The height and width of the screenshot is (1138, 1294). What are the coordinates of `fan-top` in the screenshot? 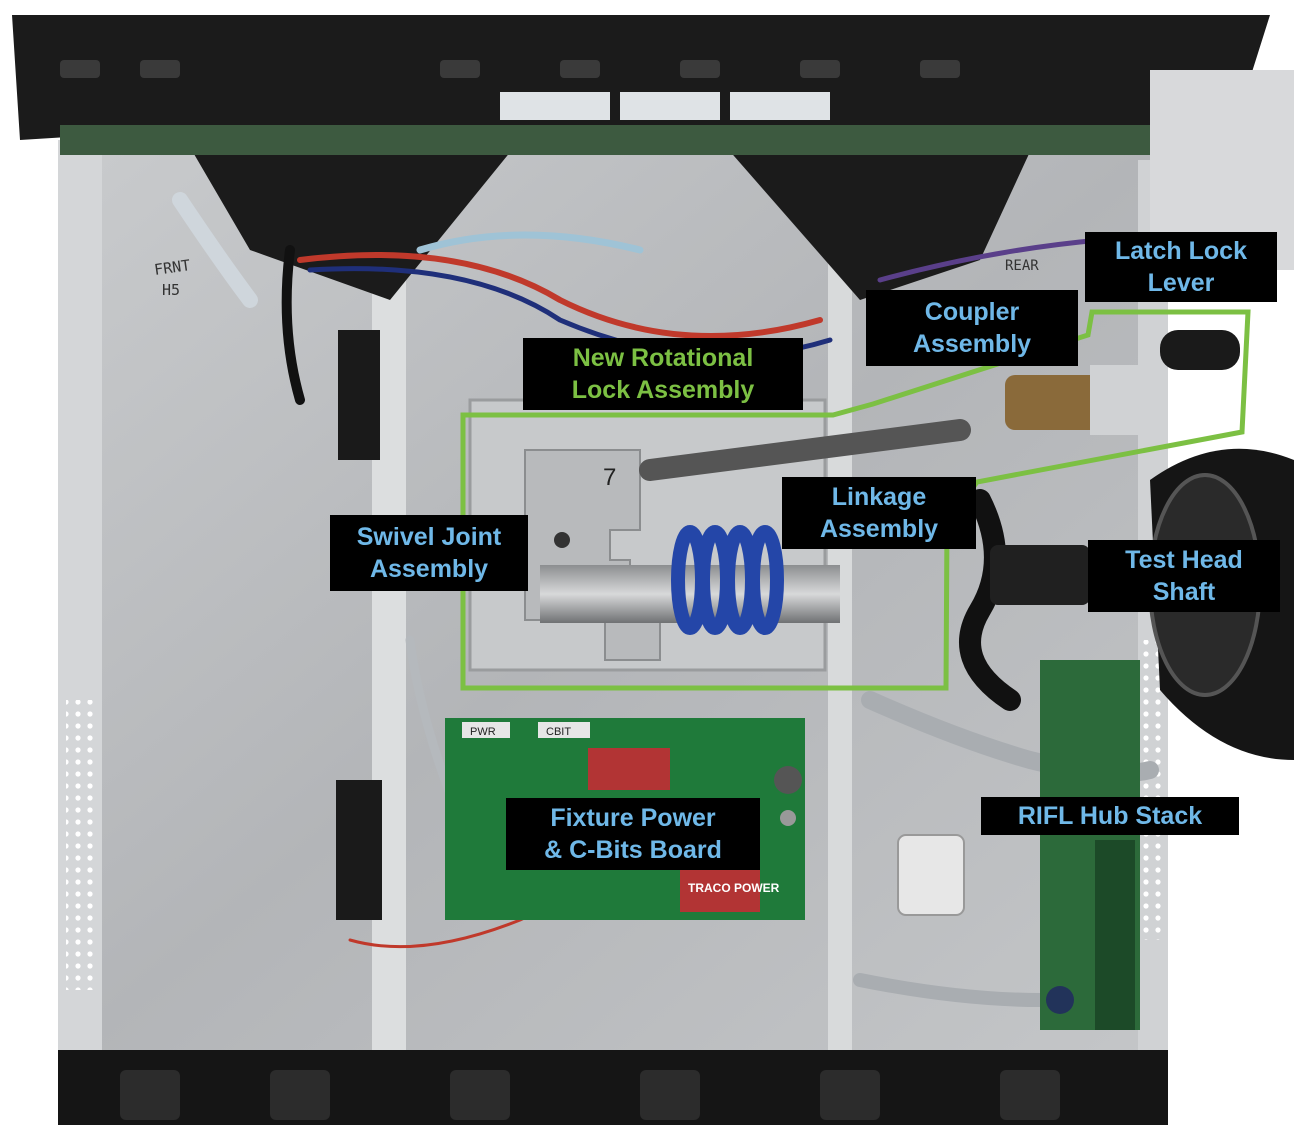 It's located at (359, 395).